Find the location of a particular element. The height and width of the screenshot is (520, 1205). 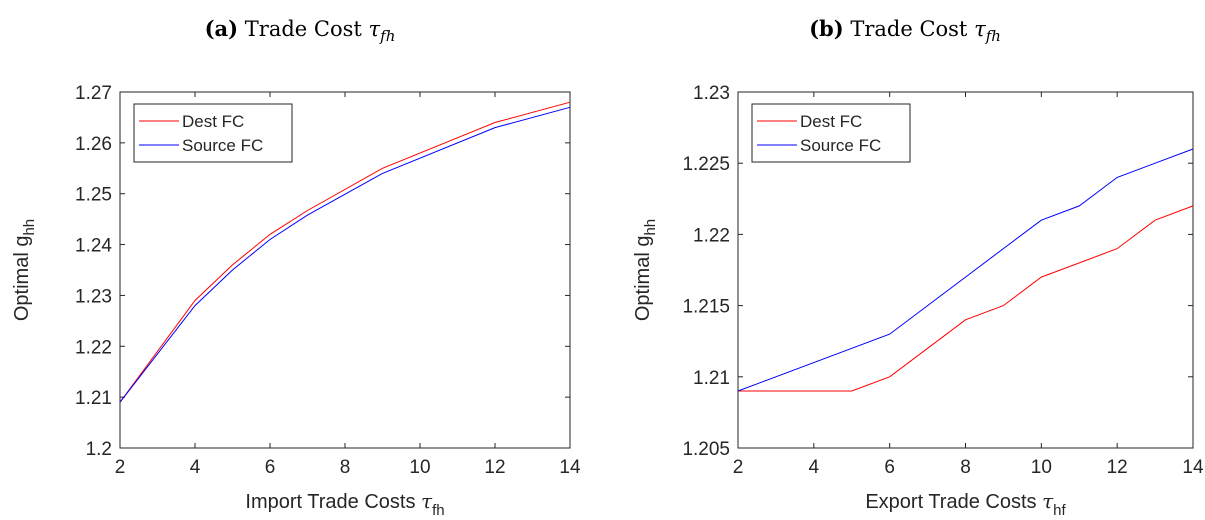

chart-b-xtick-label: 2 is located at coordinates (738, 467).